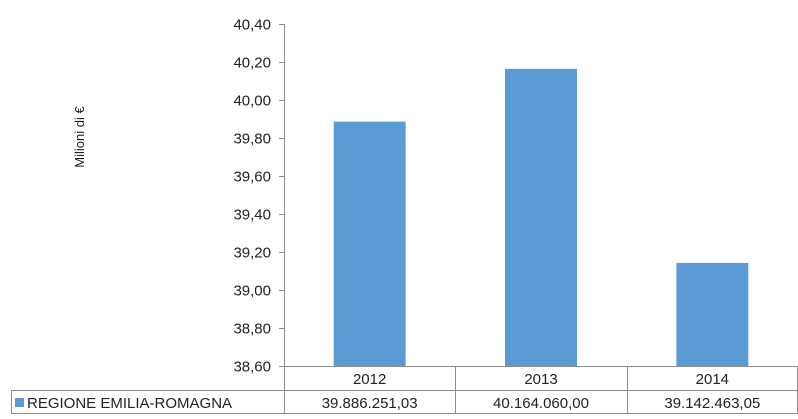 This screenshot has height=419, width=798. What do you see at coordinates (129, 403) in the screenshot?
I see `legend-series-name: REGIONE EMILIA-ROMAGNA` at bounding box center [129, 403].